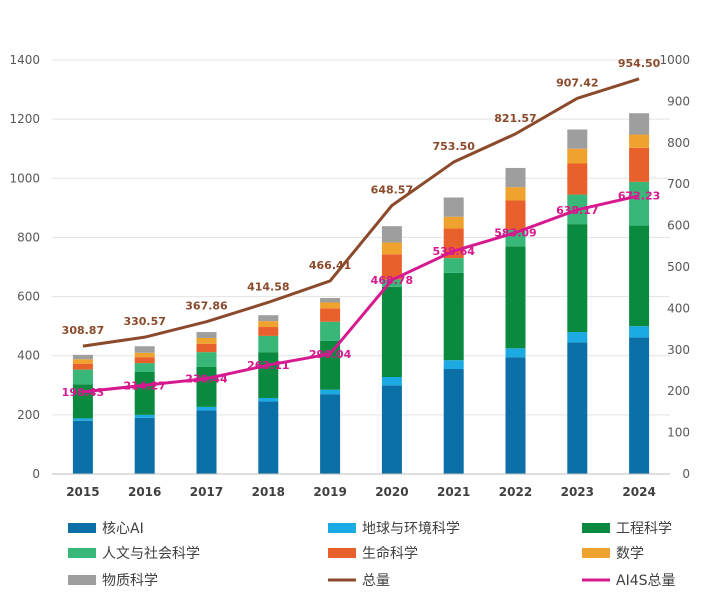 This screenshot has width=716, height=610. I want to click on legend-label: 物质科学, so click(130, 581).